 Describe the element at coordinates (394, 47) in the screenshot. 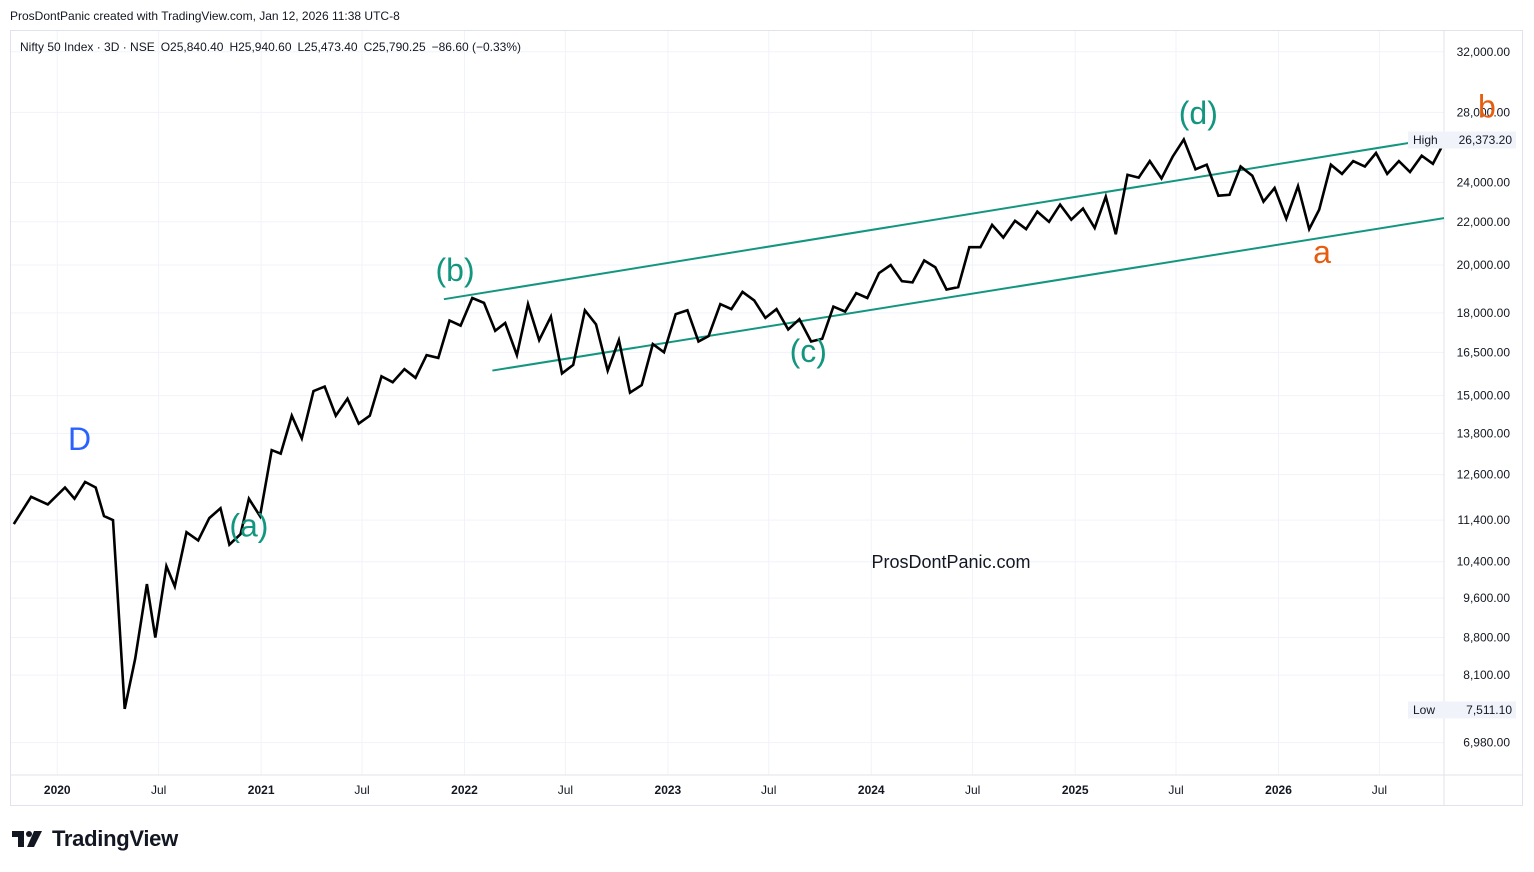

I see `legend-close: C25,790.25` at that location.